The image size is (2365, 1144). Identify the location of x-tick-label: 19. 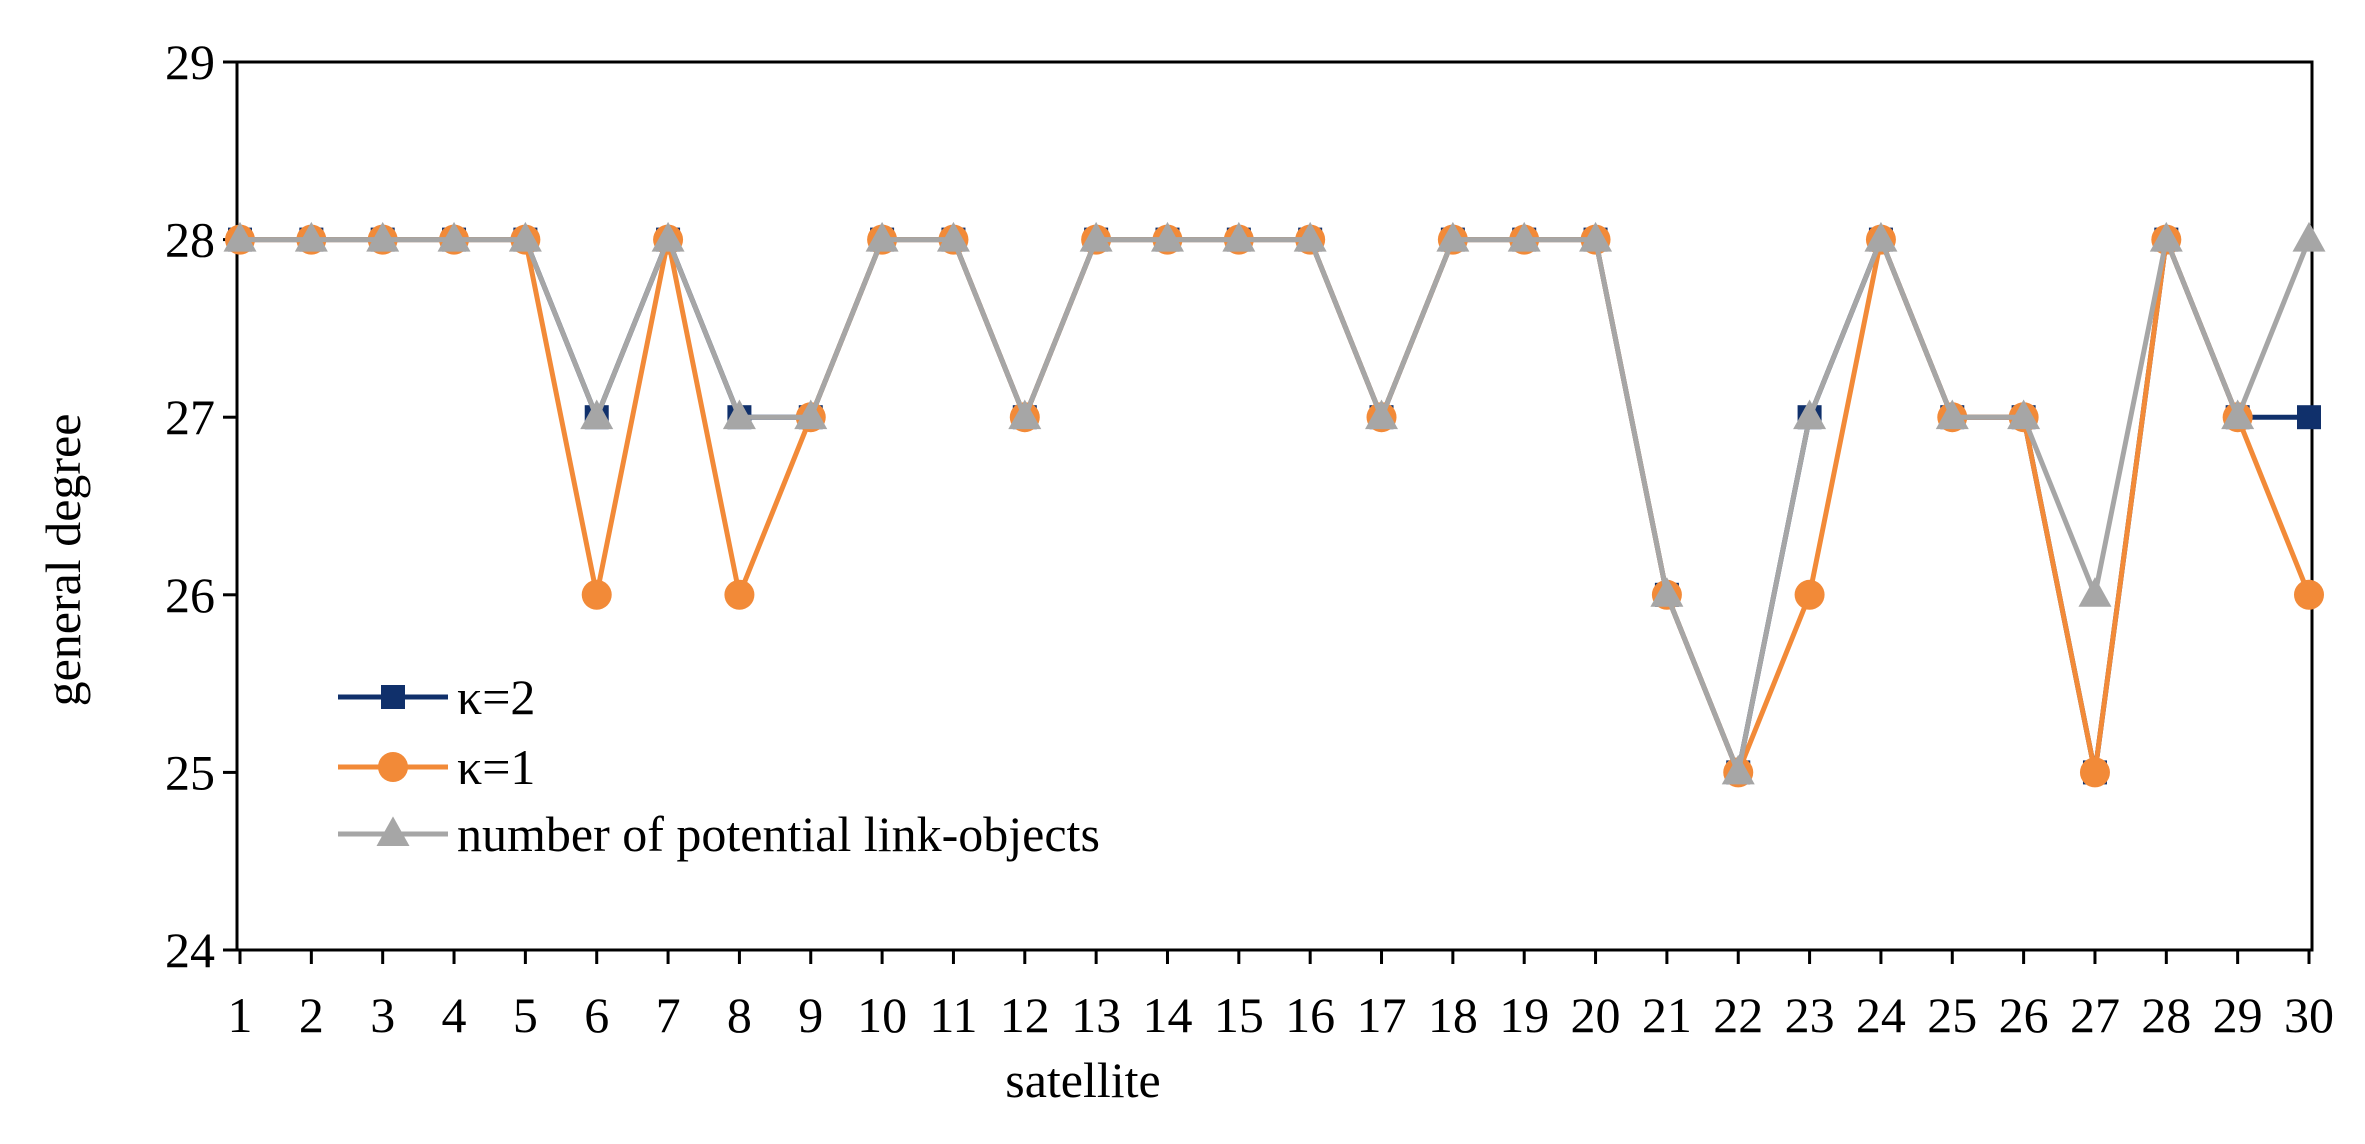
(1524, 1015).